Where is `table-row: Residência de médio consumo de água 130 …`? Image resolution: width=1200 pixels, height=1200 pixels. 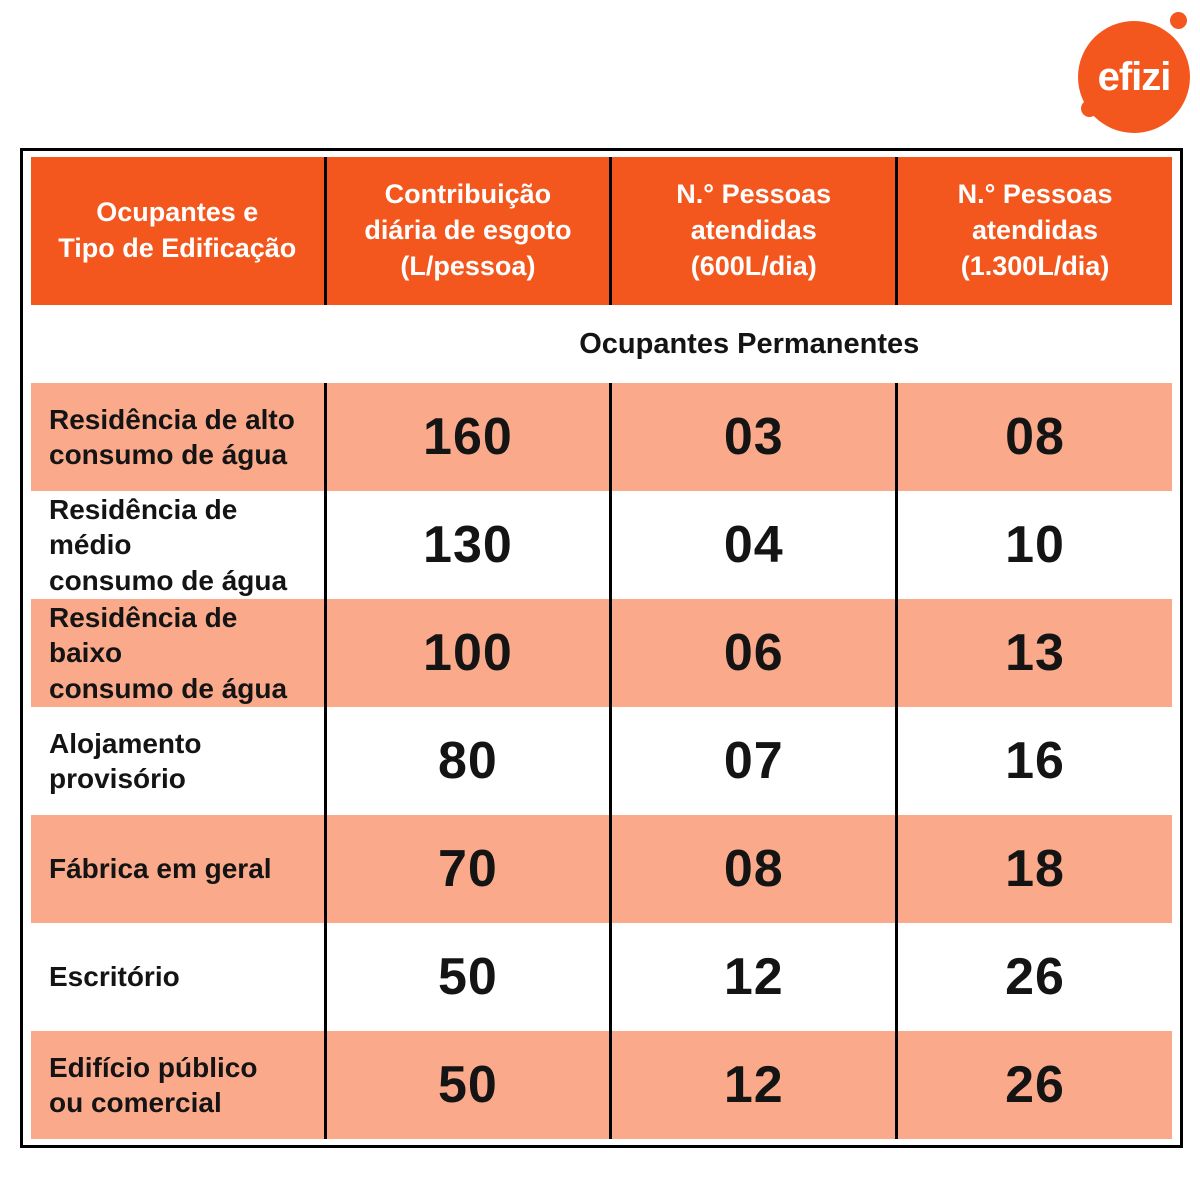
table-row: Residência de médio consumo de água 130 … is located at coordinates (601, 545).